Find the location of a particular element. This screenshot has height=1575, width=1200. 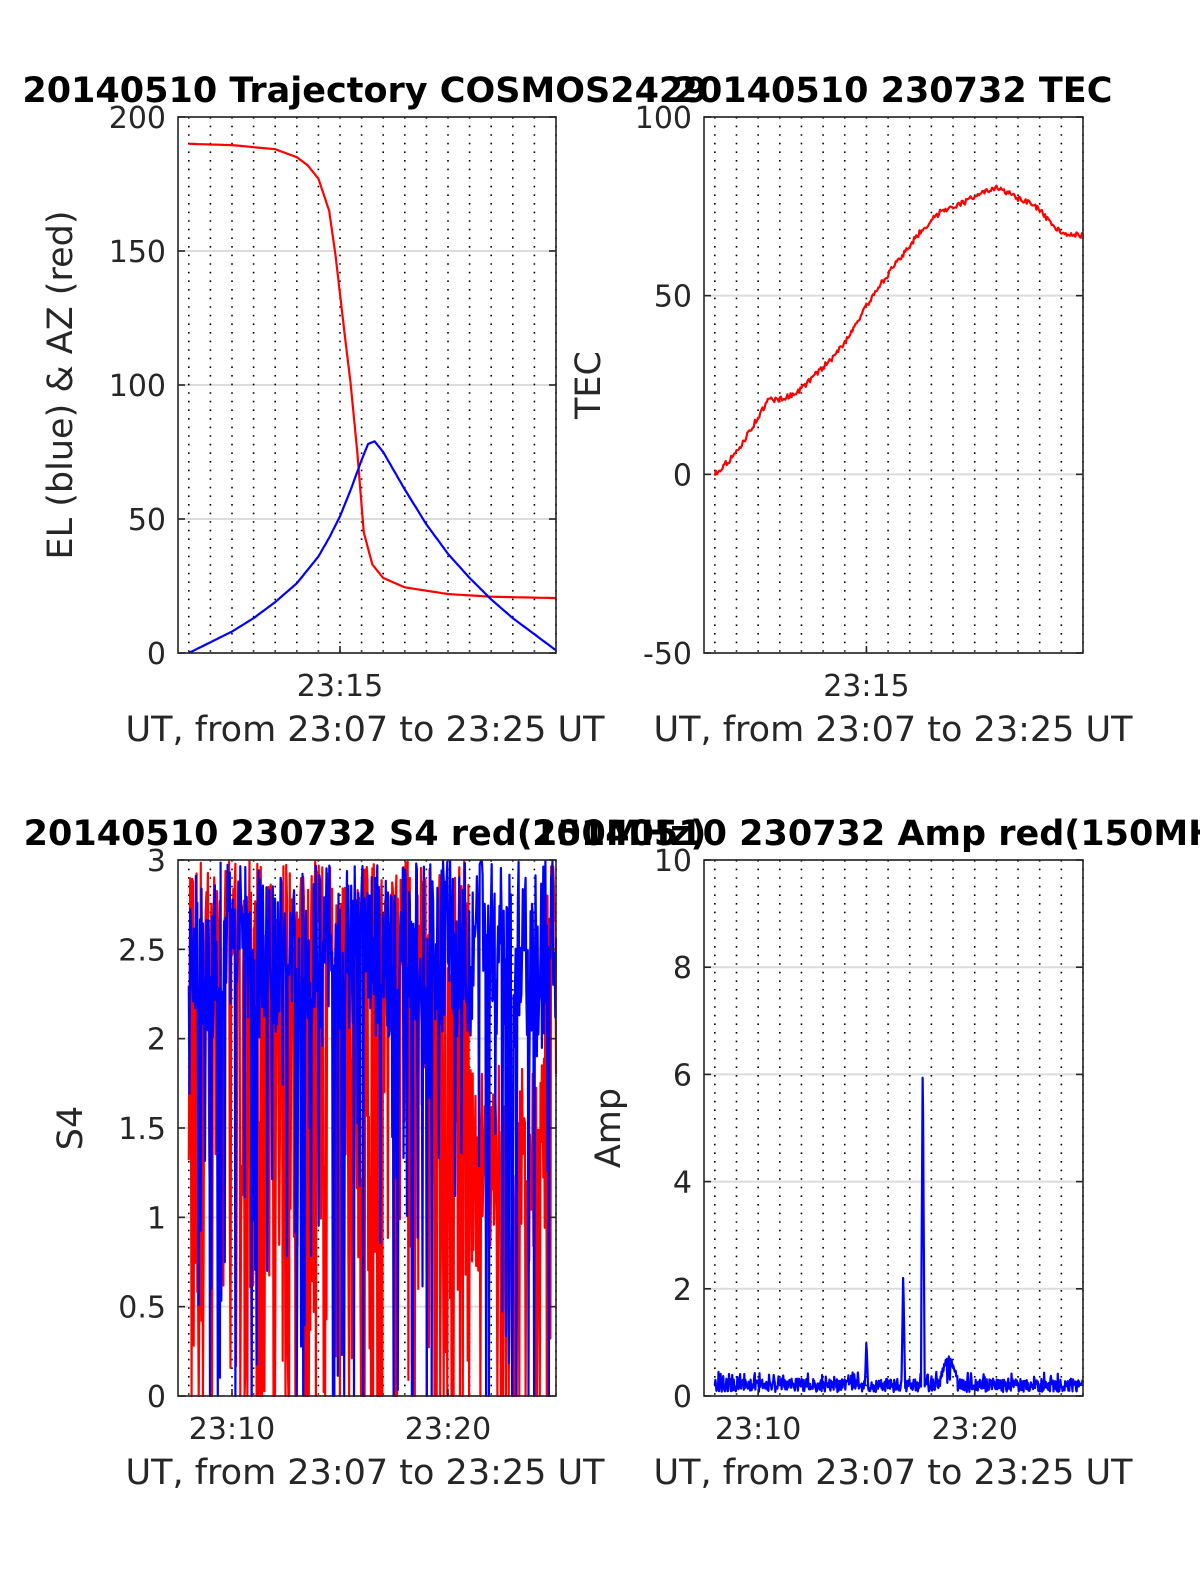

y-tick-label: 4 is located at coordinates (682, 1183).